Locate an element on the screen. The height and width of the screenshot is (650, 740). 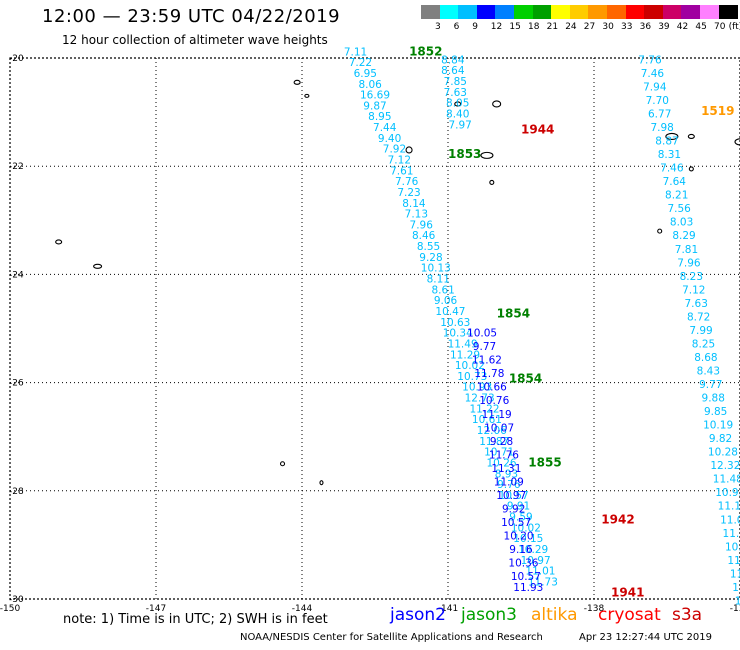
wave-height-value: 9.28 is located at coordinates (501, 442).